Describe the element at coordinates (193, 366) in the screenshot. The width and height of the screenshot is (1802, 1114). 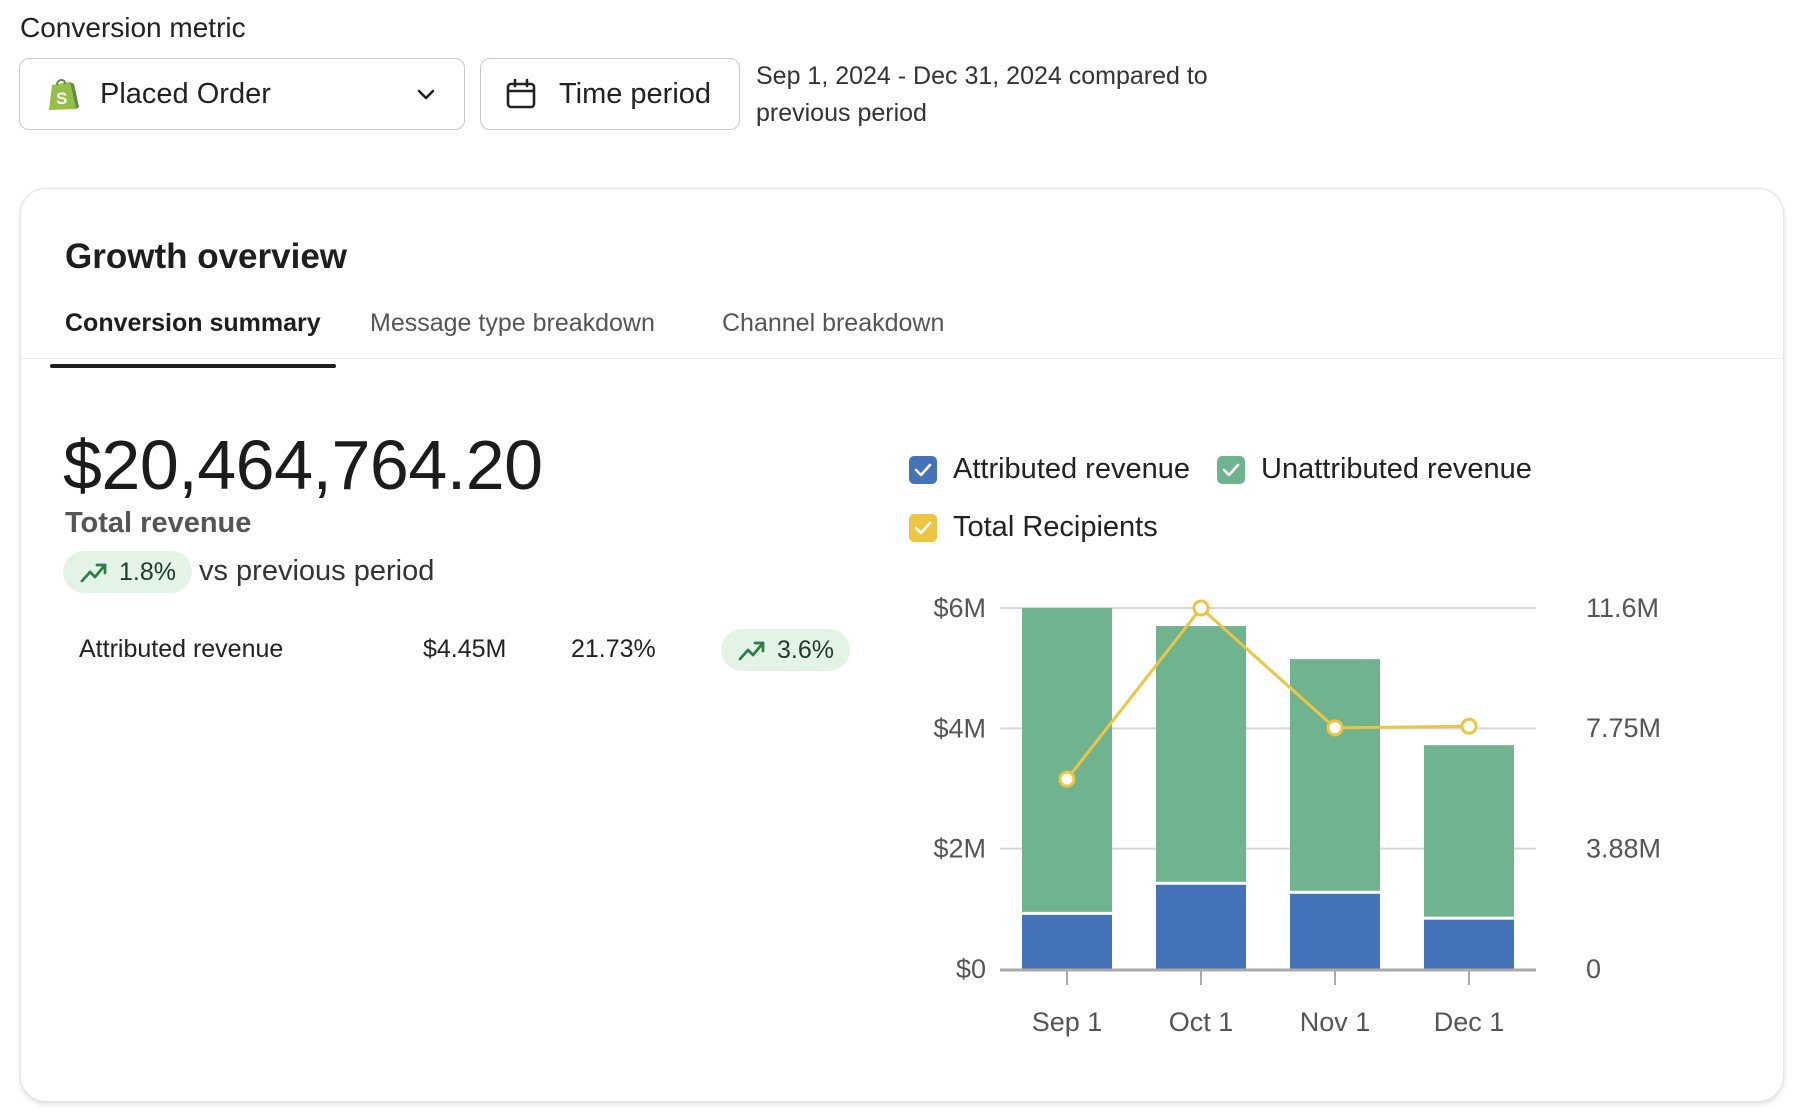
I see `active-tab-indicator` at that location.